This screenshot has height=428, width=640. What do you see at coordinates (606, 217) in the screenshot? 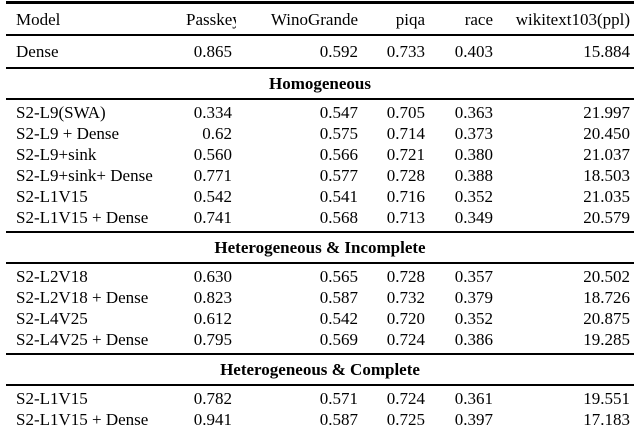
I see `metric-value-cell: 20.579` at bounding box center [606, 217].